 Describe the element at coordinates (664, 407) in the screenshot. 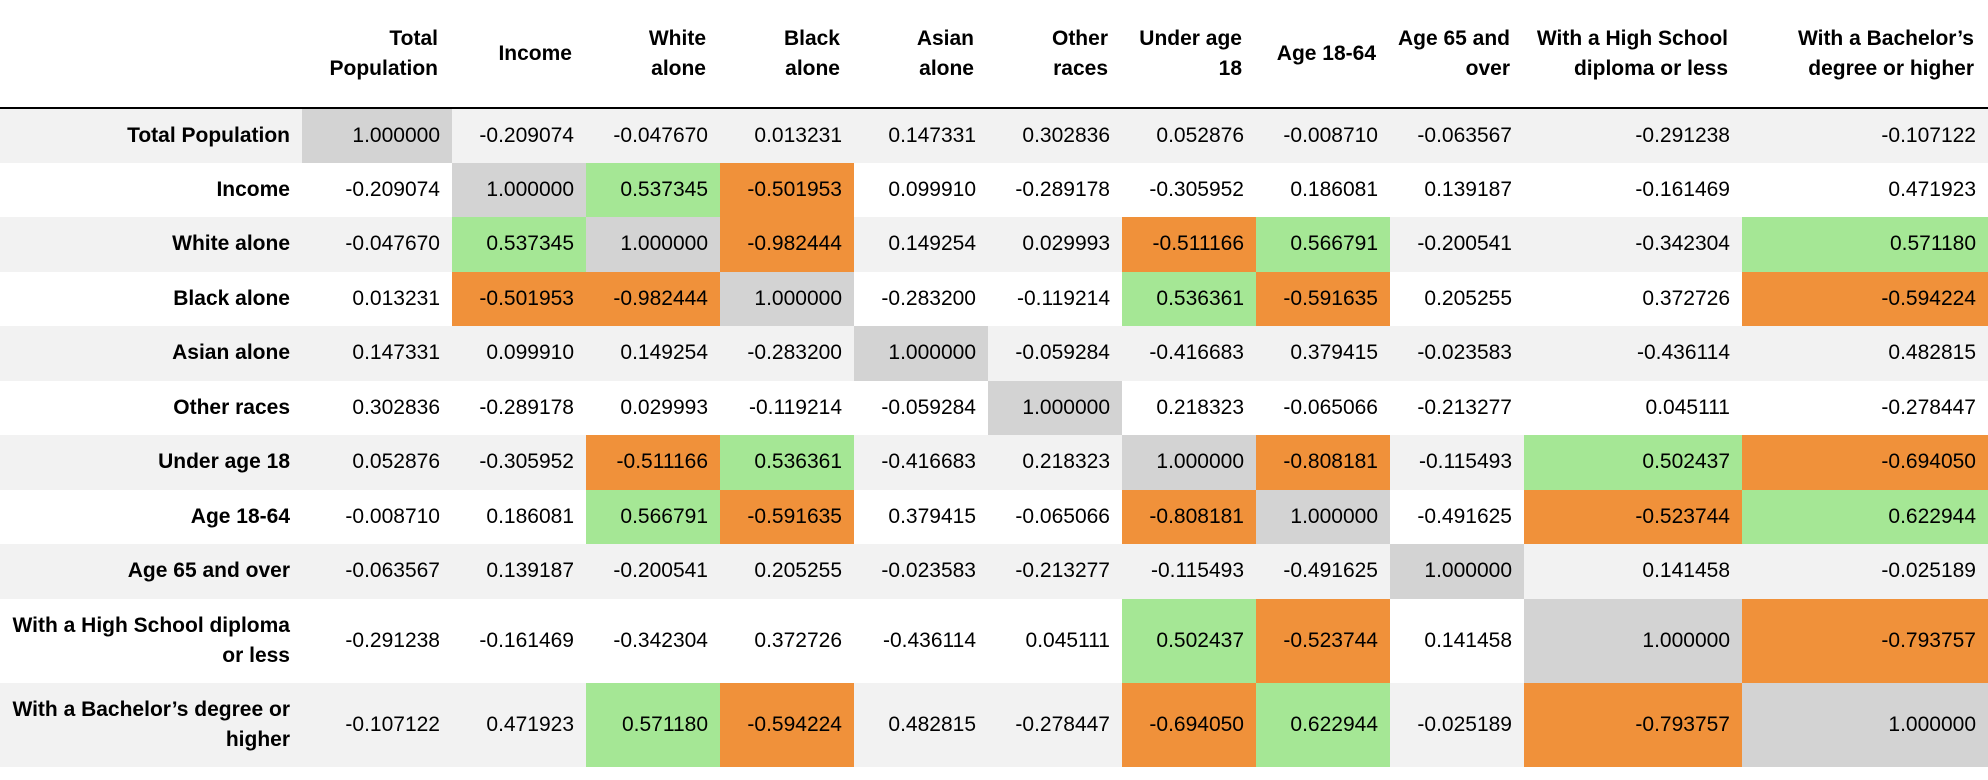

I see `correlation-cell: 0.029993` at that location.